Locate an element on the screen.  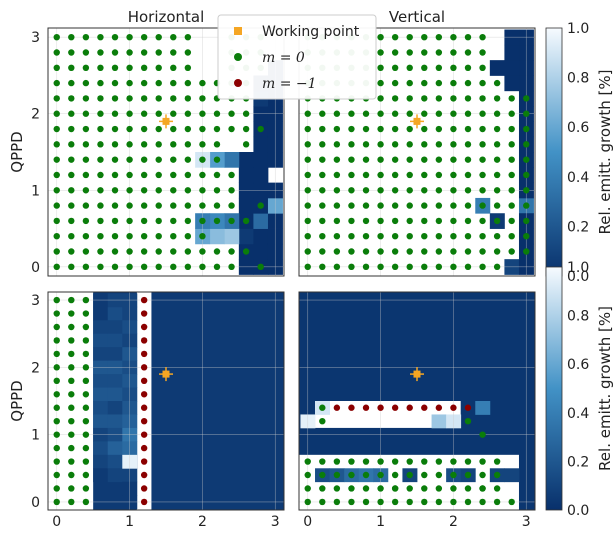
colorbar-tick-label: 1.0 is located at coordinates (578, 29).